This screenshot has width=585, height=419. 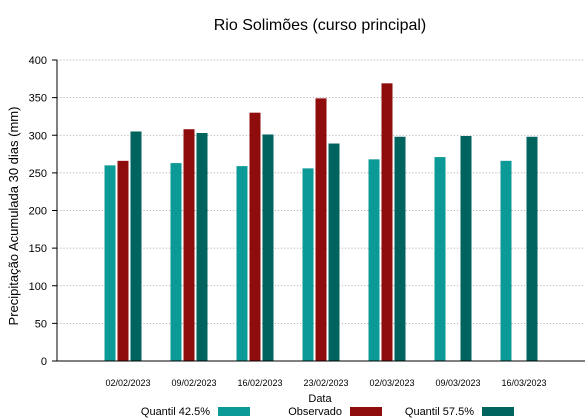 What do you see at coordinates (259, 383) in the screenshot?
I see `x-tick-label: 16/02/2023` at bounding box center [259, 383].